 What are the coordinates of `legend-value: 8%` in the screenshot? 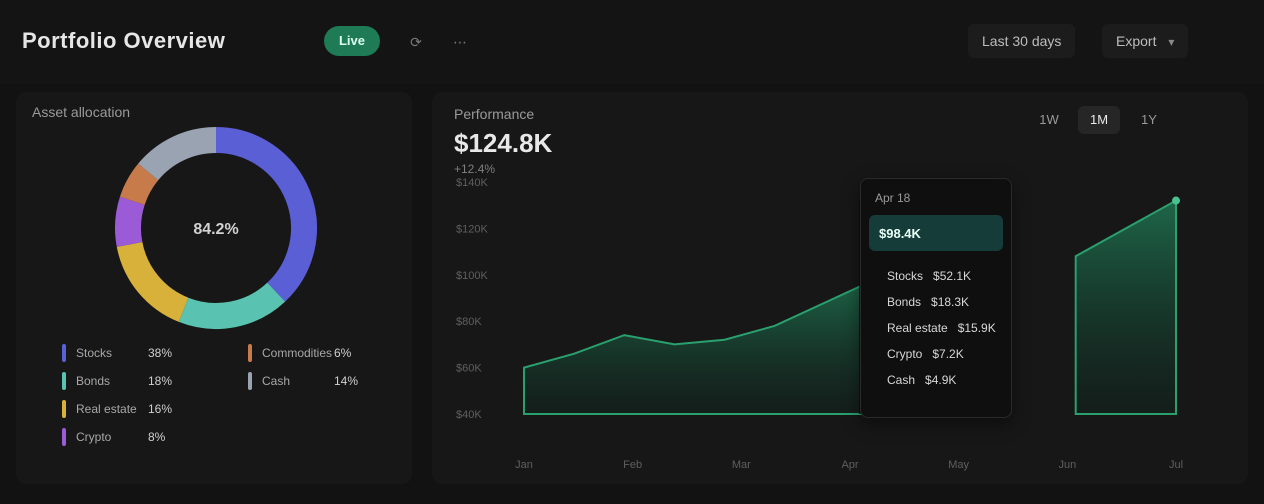 It's located at (157, 437).